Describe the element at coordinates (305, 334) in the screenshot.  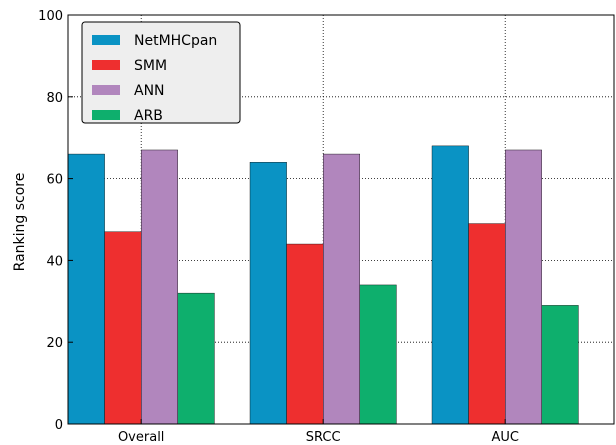
I see `bar-smm-srcc` at that location.